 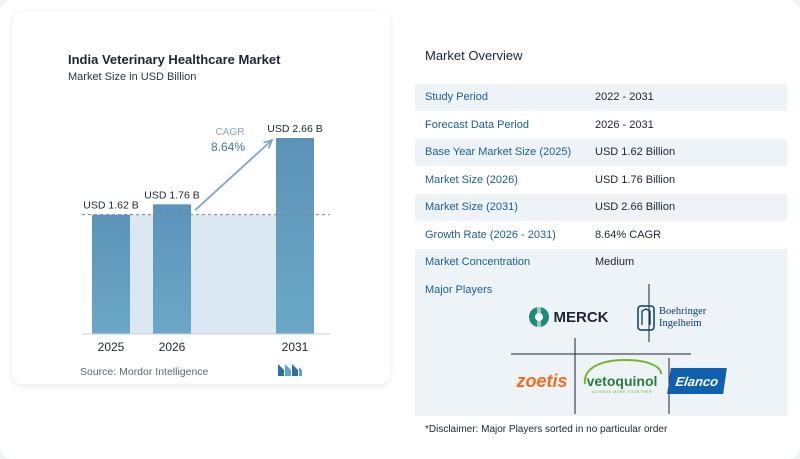 I want to click on merck-wordmark: MERCK, so click(x=581, y=317).